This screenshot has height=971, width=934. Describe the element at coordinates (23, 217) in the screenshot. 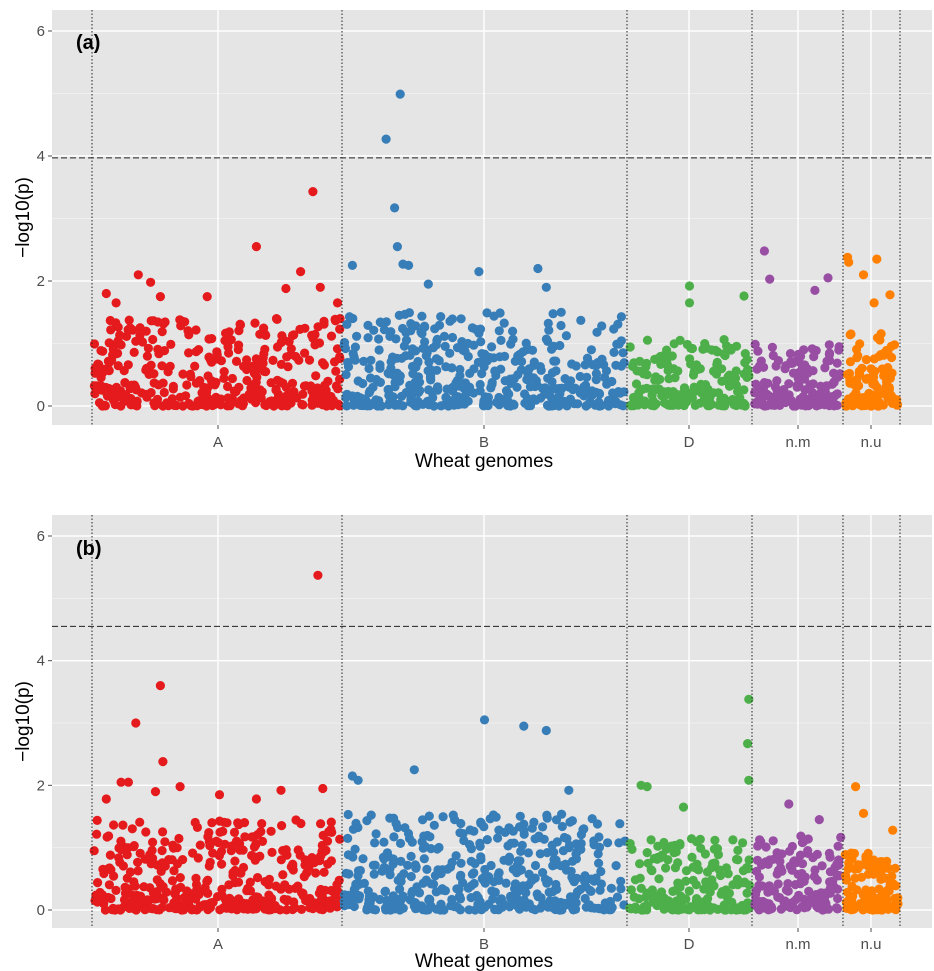

I see `y-axis-title: −log10(p)` at that location.